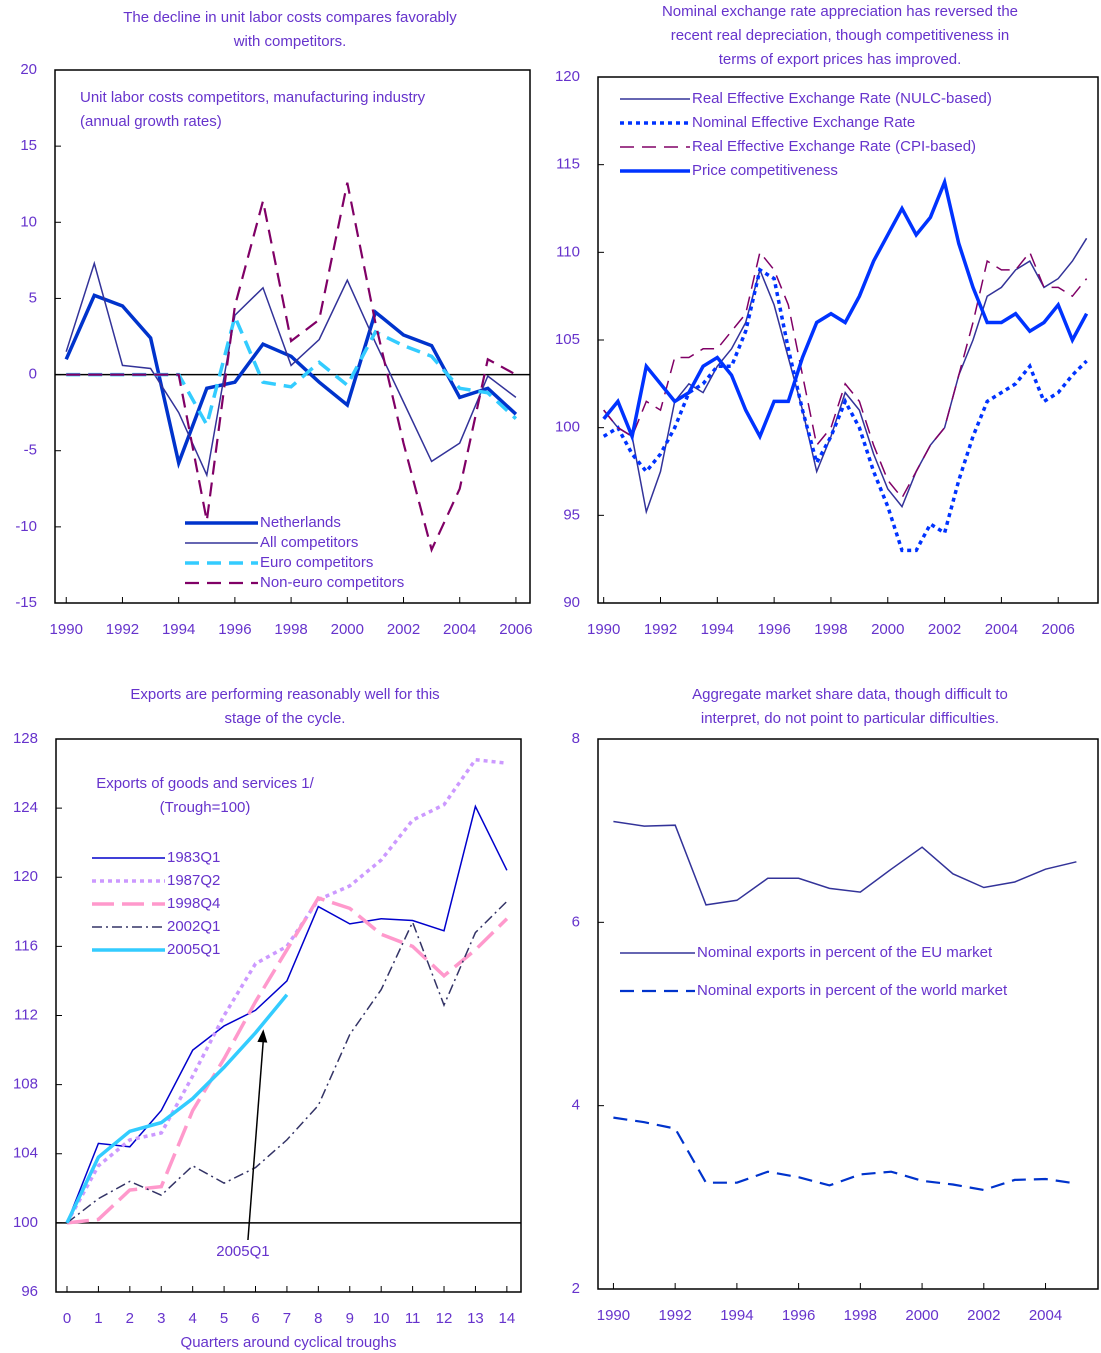 This screenshot has width=1101, height=1353. Describe the element at coordinates (26, 945) in the screenshot. I see `y-tick-label: 116` at that location.